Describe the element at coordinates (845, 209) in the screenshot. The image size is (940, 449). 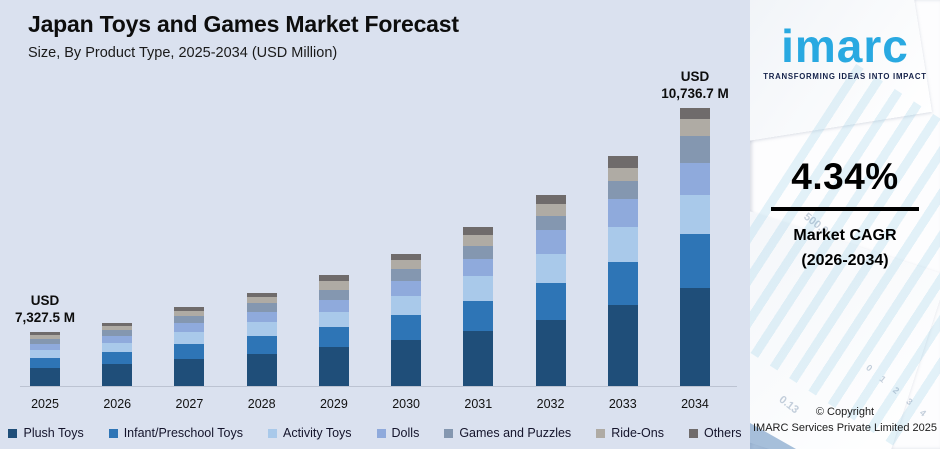
I see `cagr-divider` at that location.